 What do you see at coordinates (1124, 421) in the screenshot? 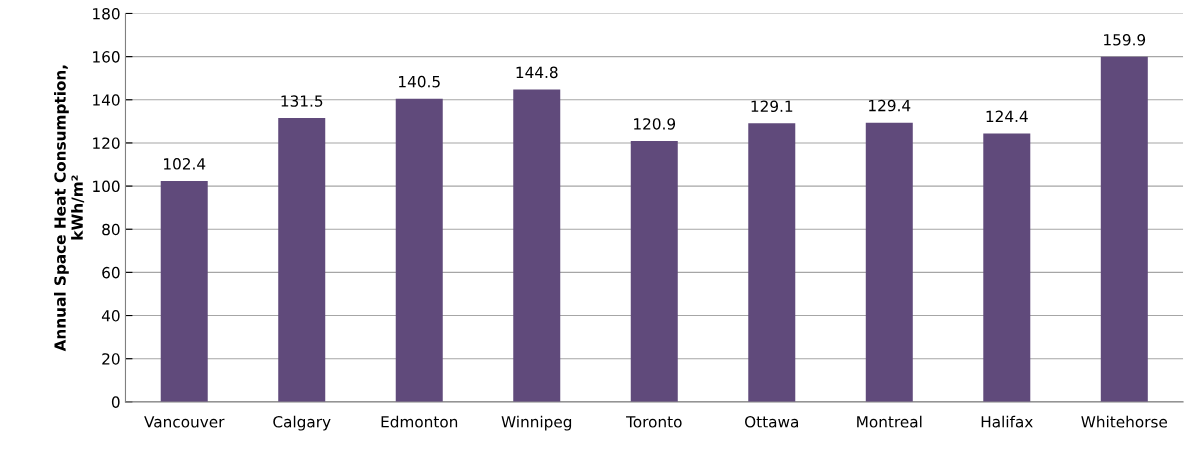
I see `x-tick-label: Whitehorse` at bounding box center [1124, 421].